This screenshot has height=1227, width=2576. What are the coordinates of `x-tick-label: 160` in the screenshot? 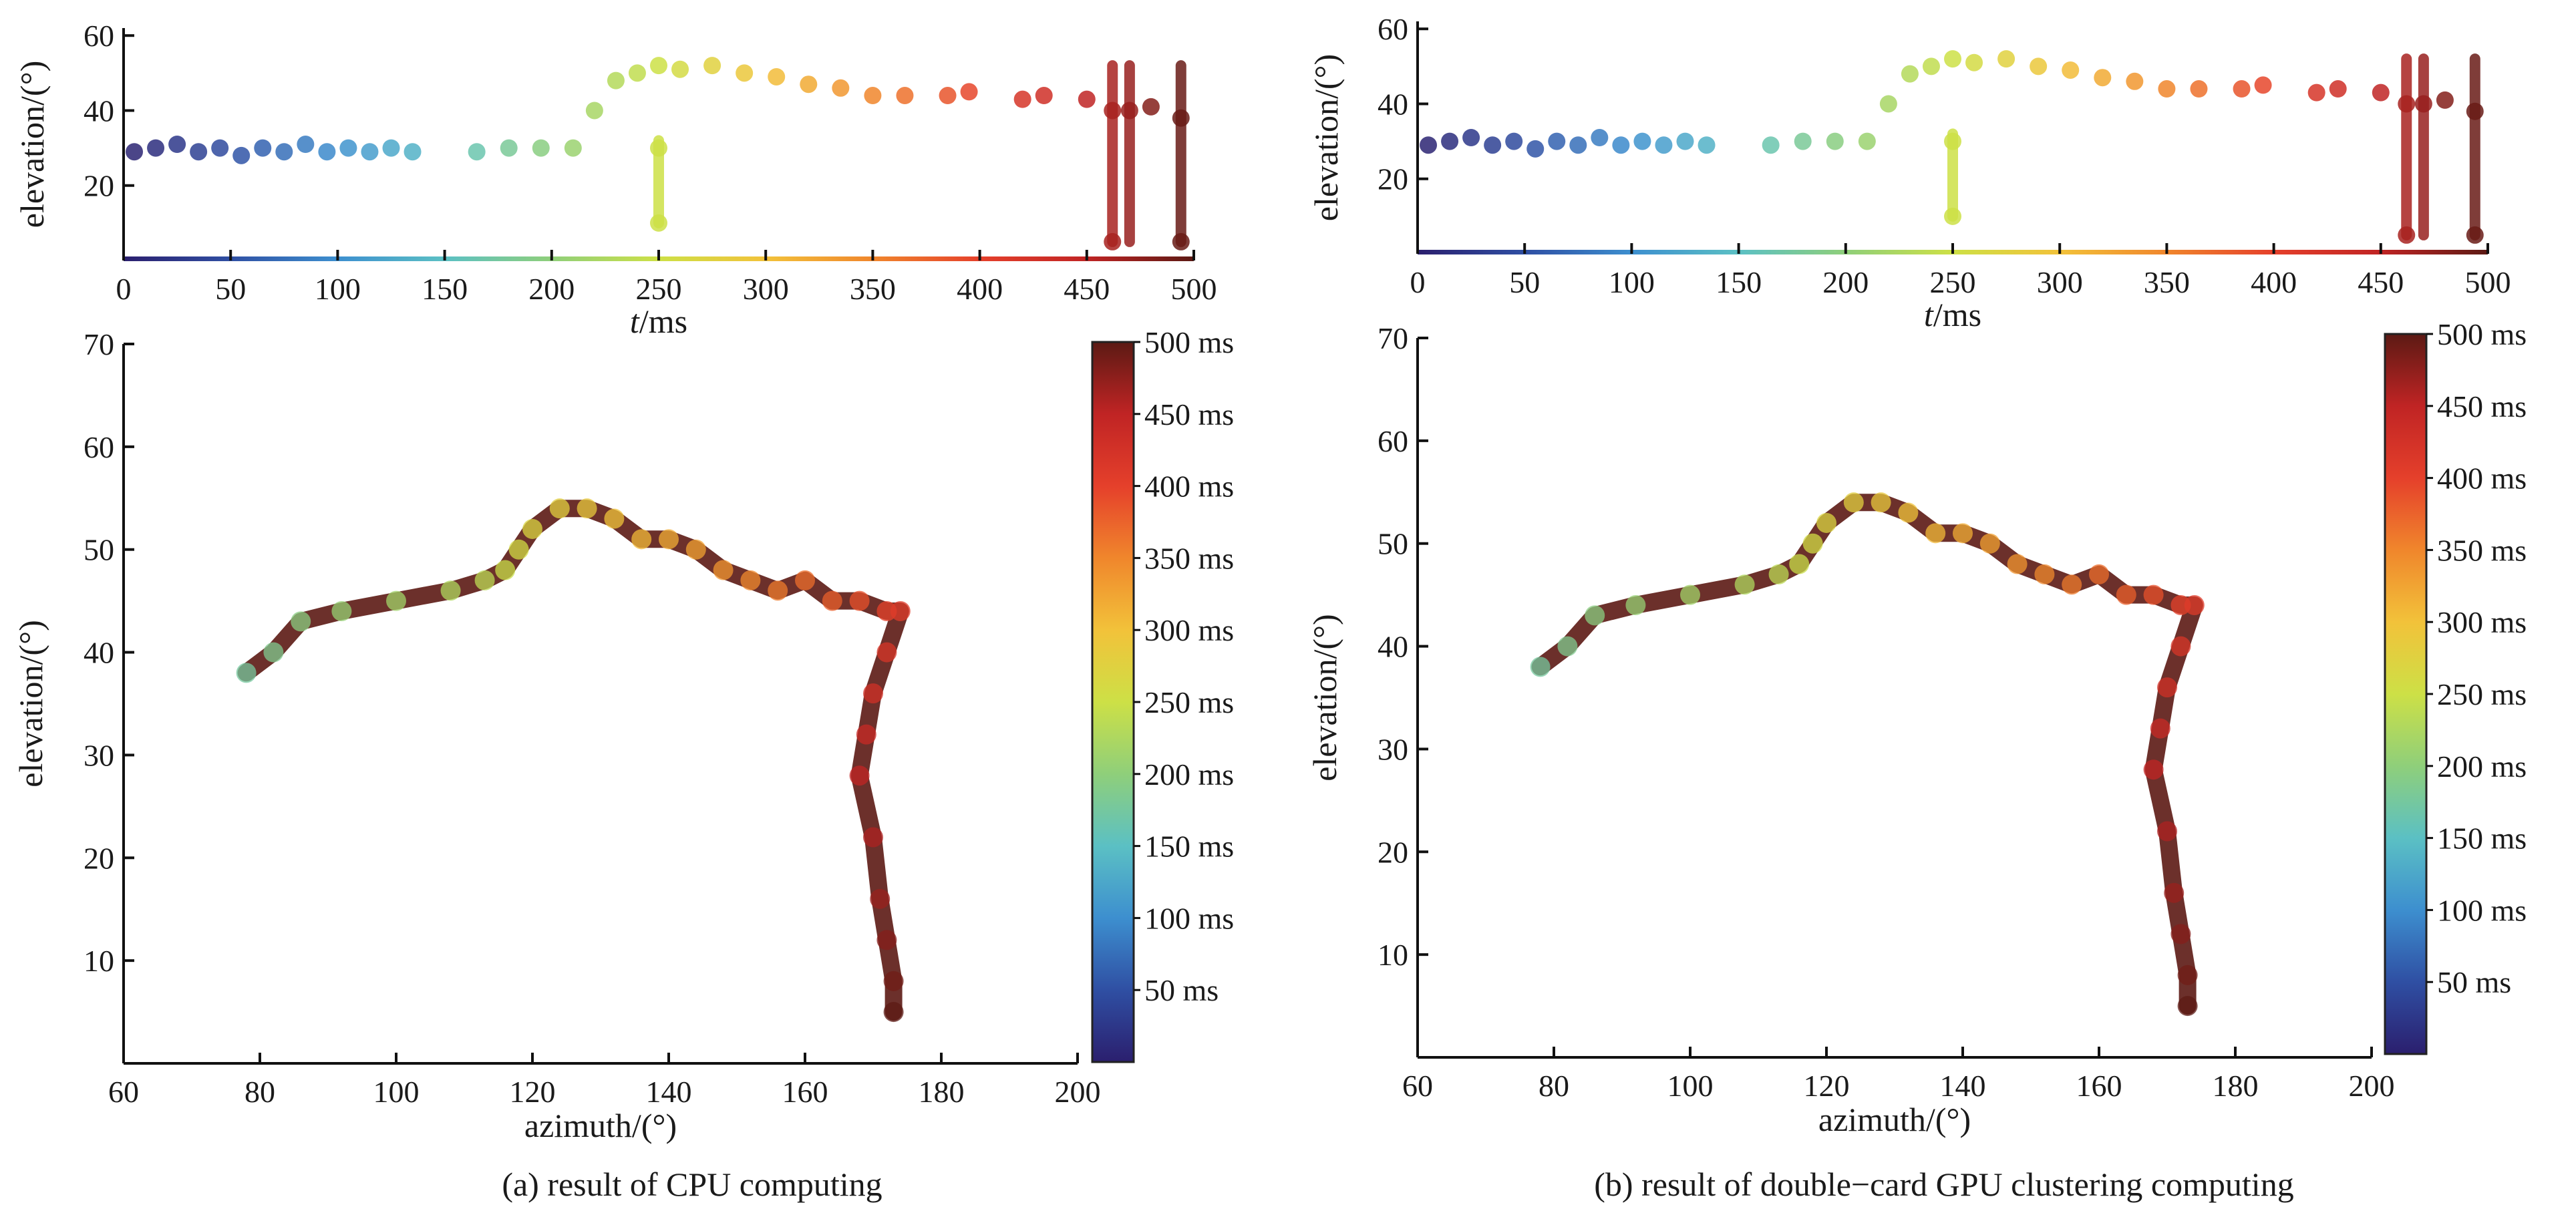 It's located at (805, 1092).